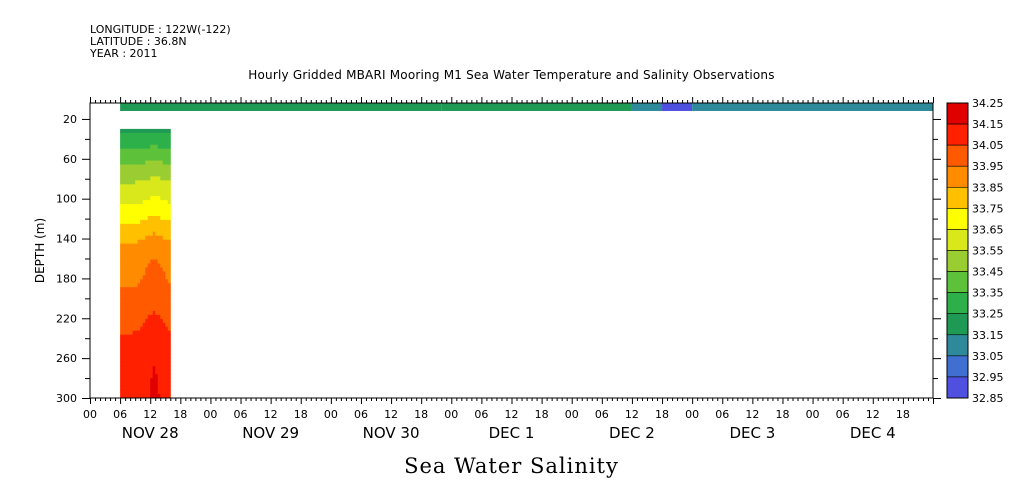 The height and width of the screenshot is (504, 1009). I want to click on y-tick-label: 20, so click(70, 119).